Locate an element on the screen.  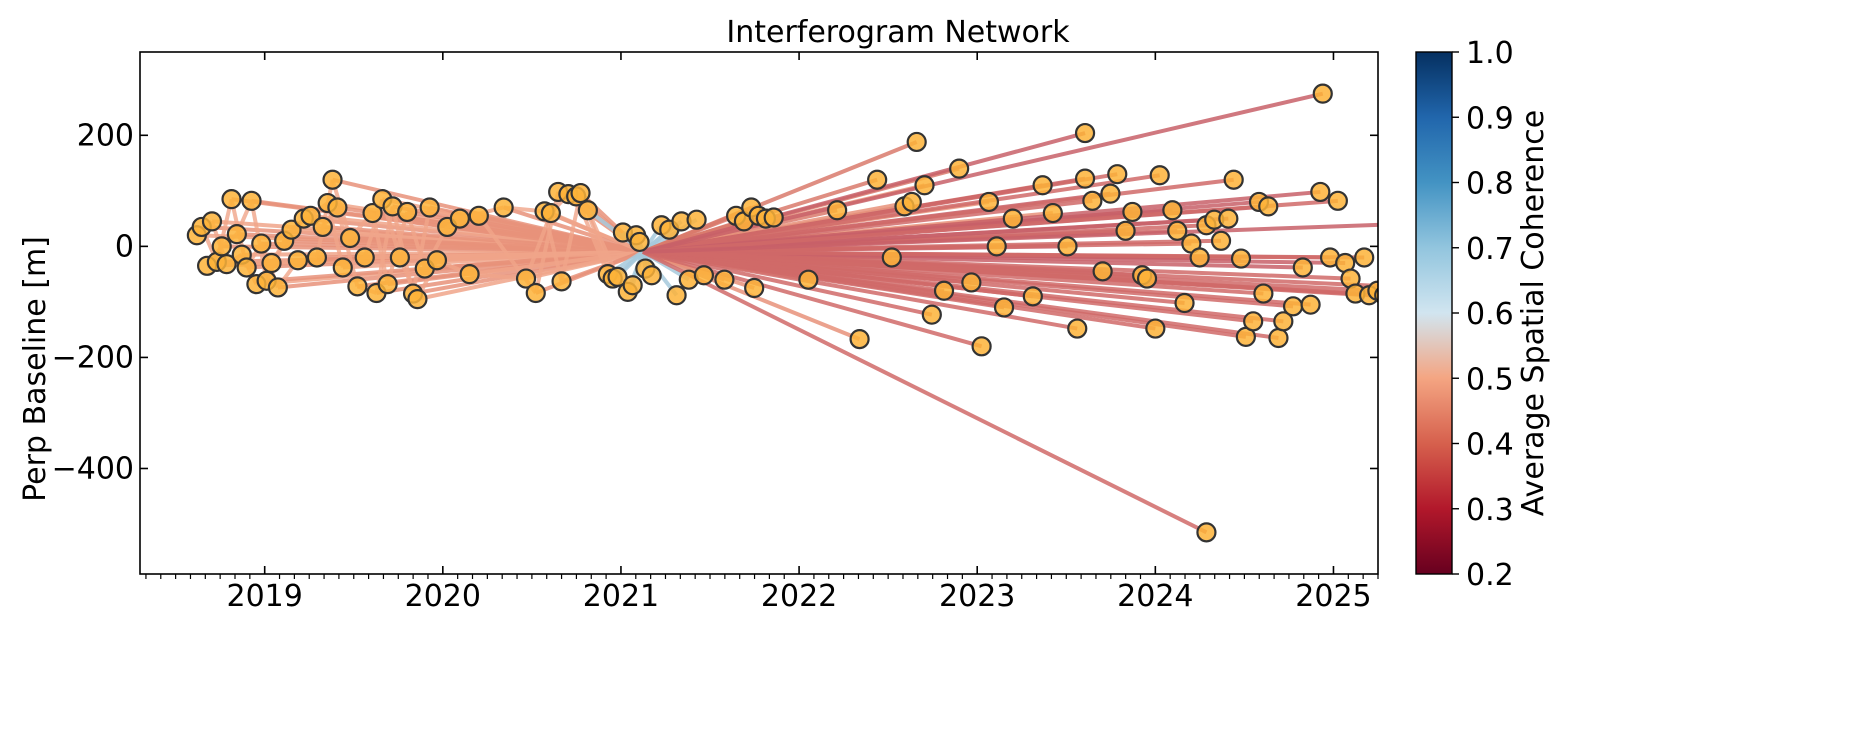
x-tick-label: 2019 is located at coordinates (265, 596).